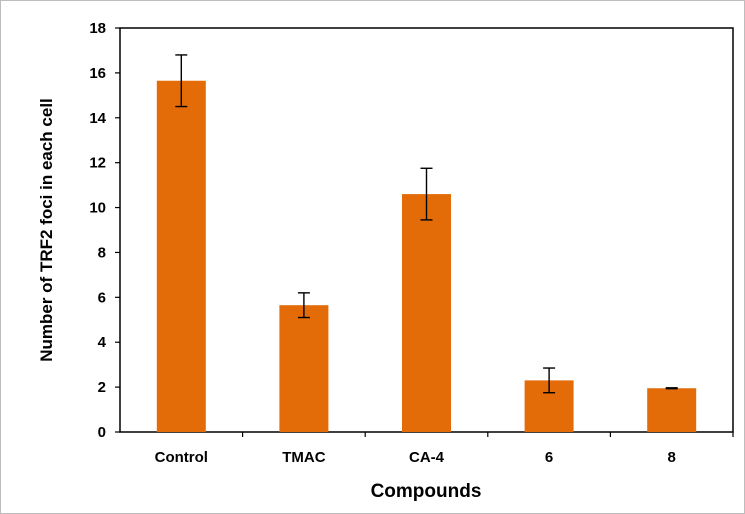 Image resolution: width=745 pixels, height=514 pixels. What do you see at coordinates (427, 457) in the screenshot?
I see `x-tick-label: CA-4` at bounding box center [427, 457].